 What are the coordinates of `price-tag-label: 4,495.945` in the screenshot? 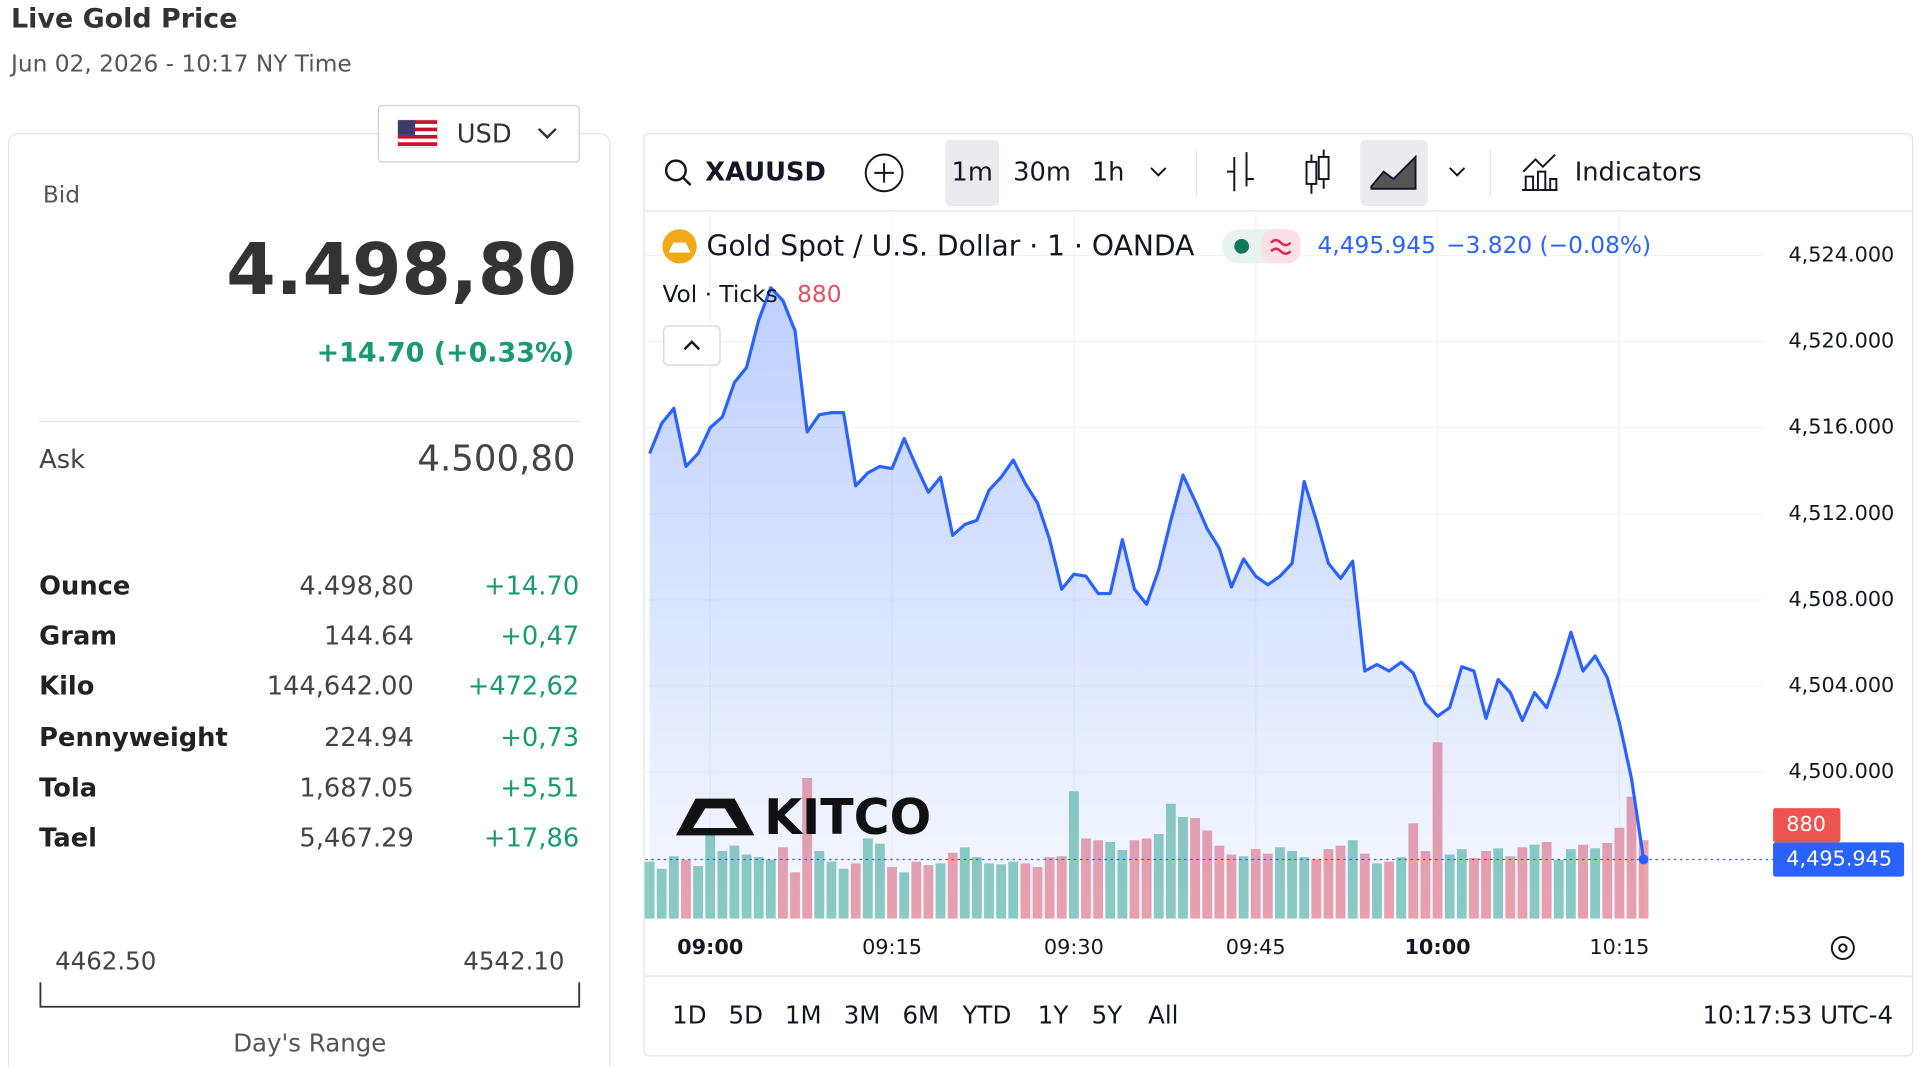 It's located at (1839, 858).